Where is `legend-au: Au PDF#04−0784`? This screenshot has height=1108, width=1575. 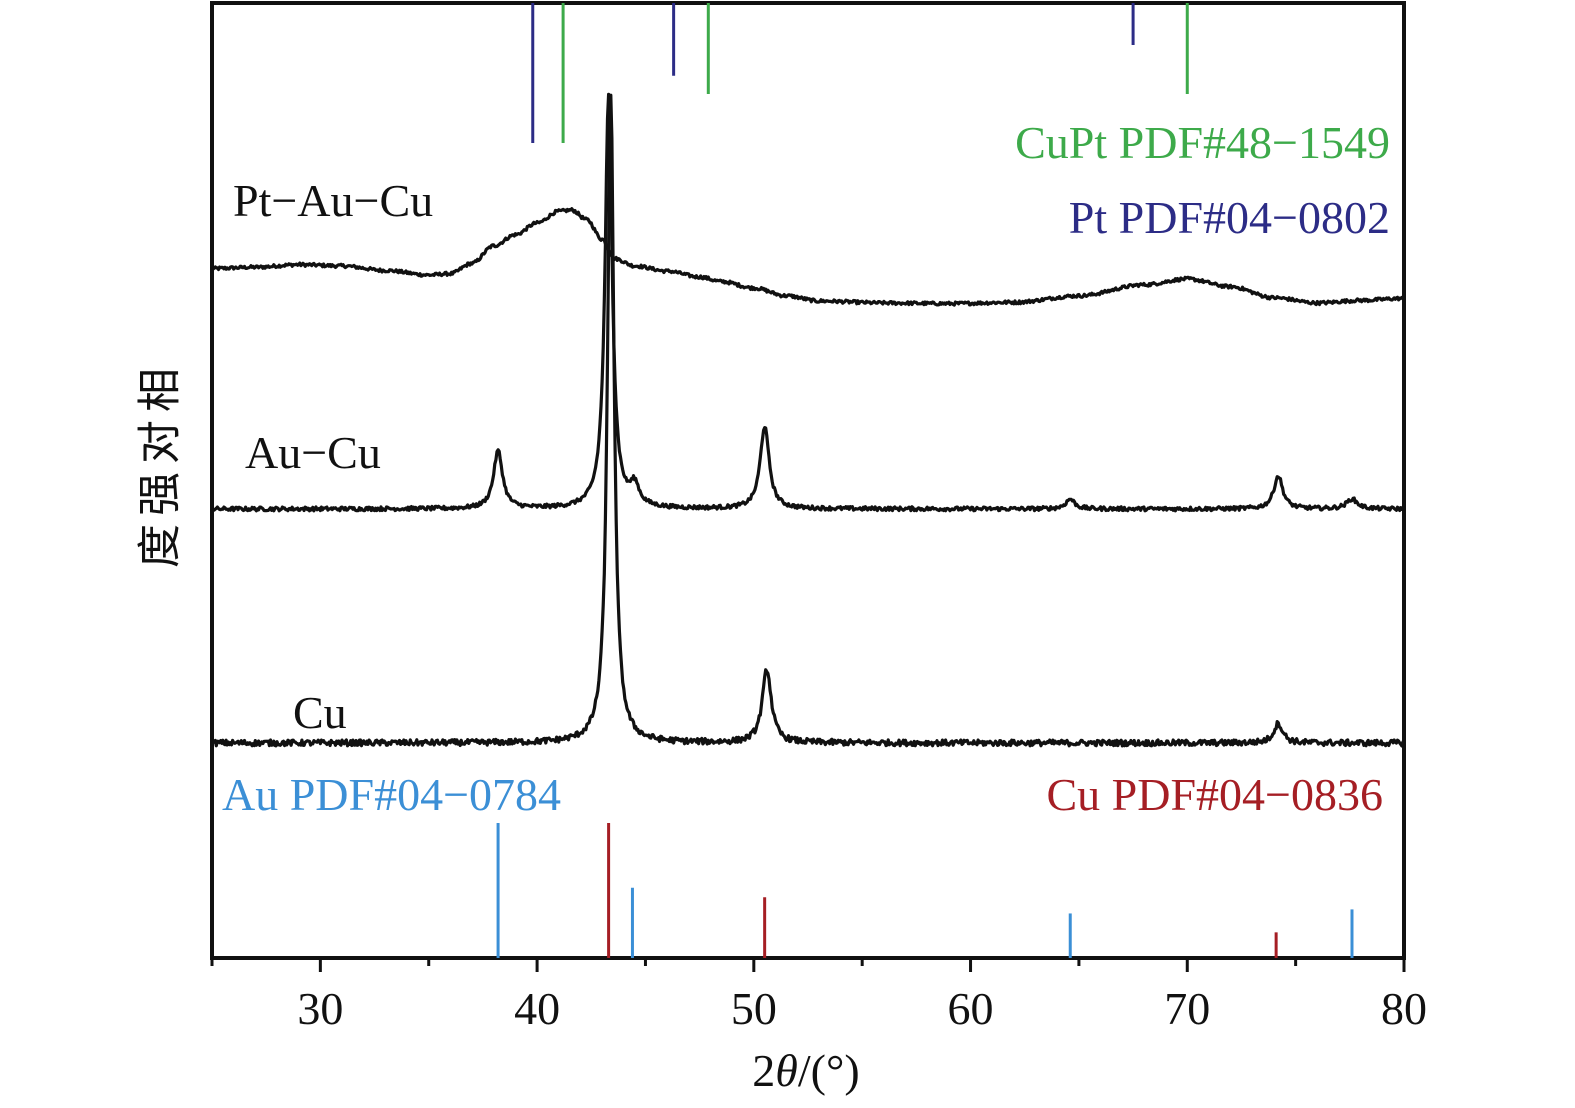 legend-au: Au PDF#04−0784 is located at coordinates (391, 794).